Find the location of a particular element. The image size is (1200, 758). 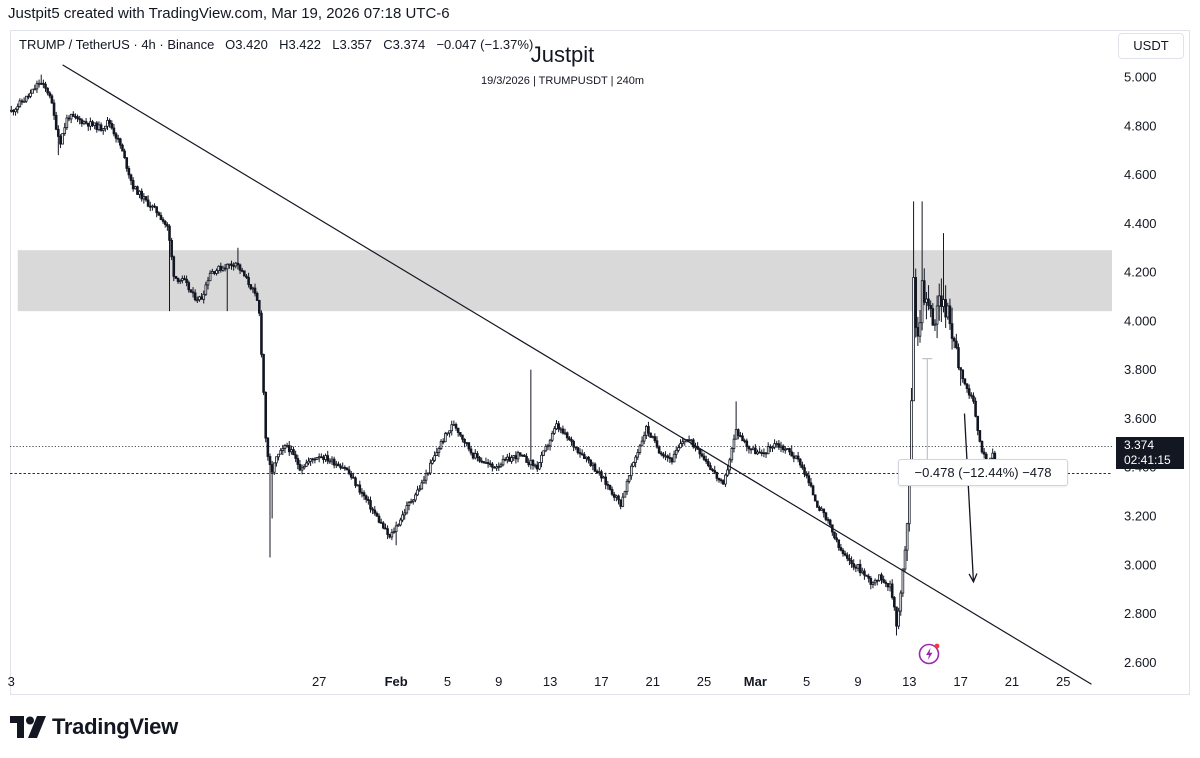

lightning-icon is located at coordinates (930, 654).